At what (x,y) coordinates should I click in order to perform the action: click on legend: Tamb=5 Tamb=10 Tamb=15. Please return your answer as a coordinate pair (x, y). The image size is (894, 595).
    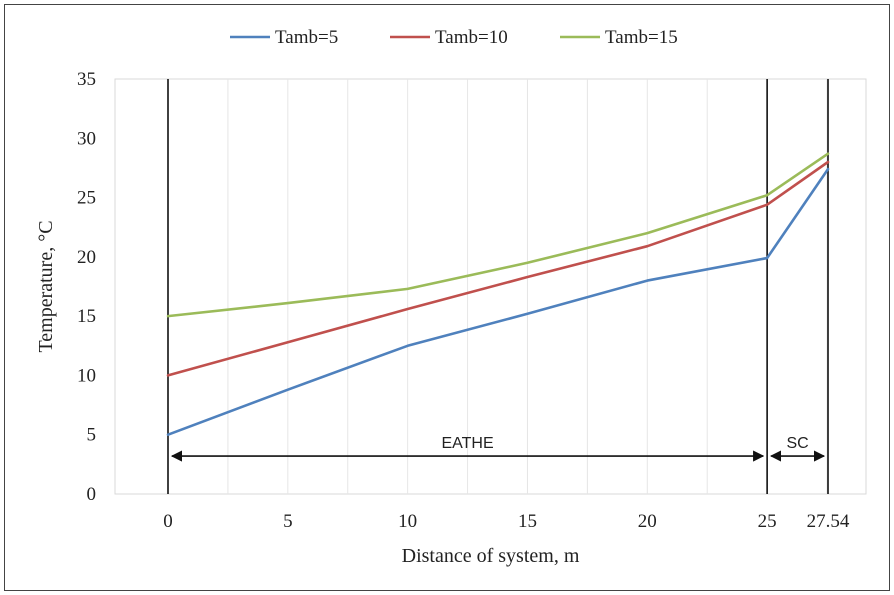
    Looking at the image, I should click on (454, 37).